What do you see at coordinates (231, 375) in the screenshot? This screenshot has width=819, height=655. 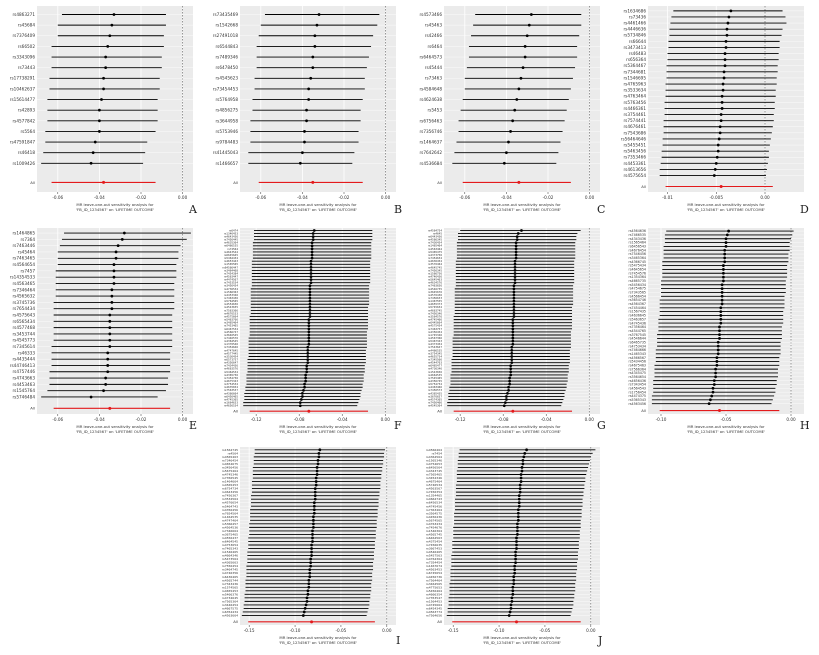 I see `snp-label: rs4365736` at bounding box center [231, 375].